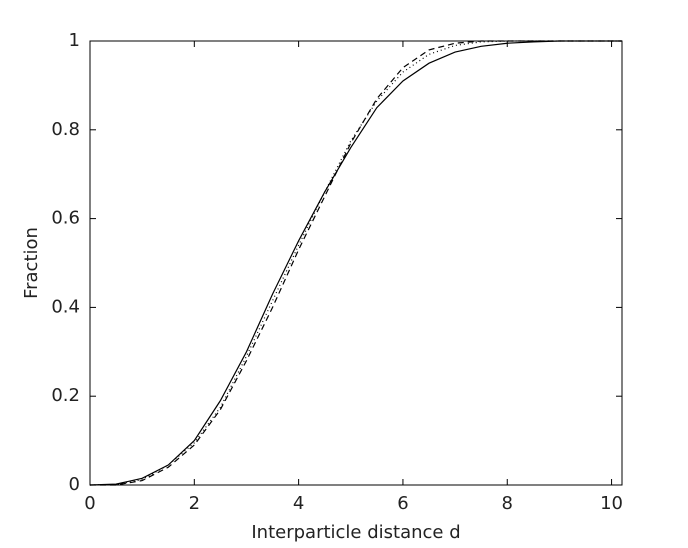  I want to click on y-tick-label: 0.2, so click(65, 395).